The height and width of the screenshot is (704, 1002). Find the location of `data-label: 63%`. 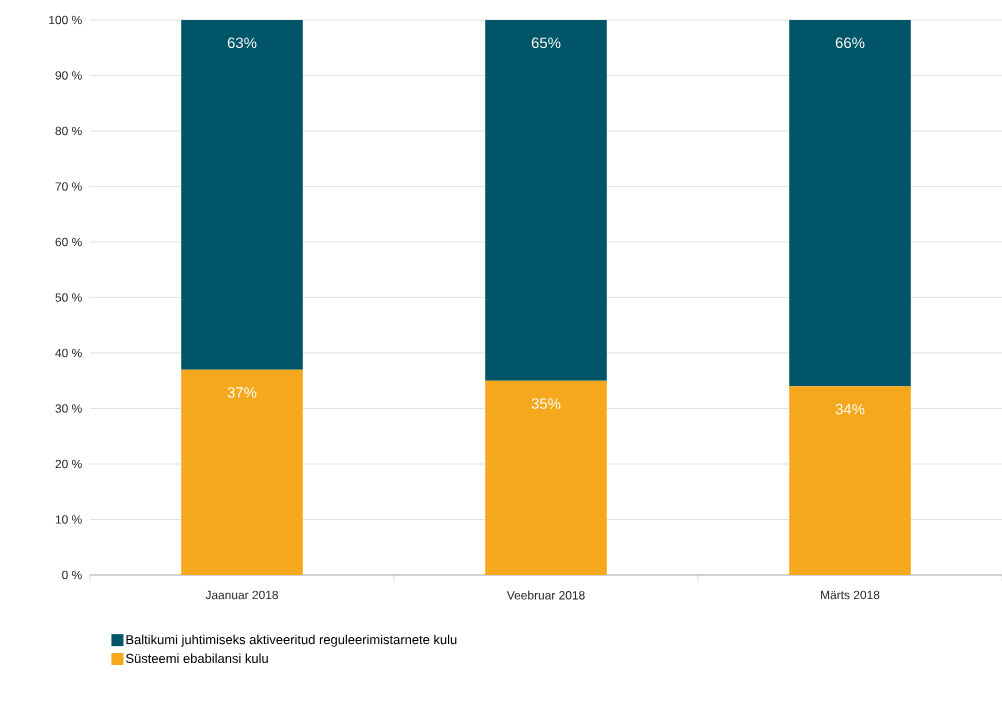

data-label: 63% is located at coordinates (242, 43).